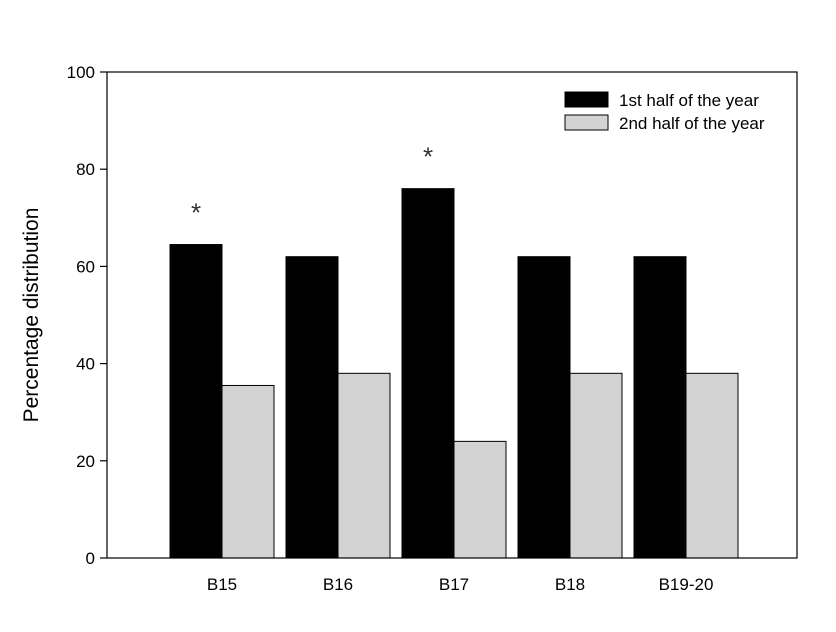  What do you see at coordinates (222, 584) in the screenshot?
I see `x-tick-label: B15` at bounding box center [222, 584].